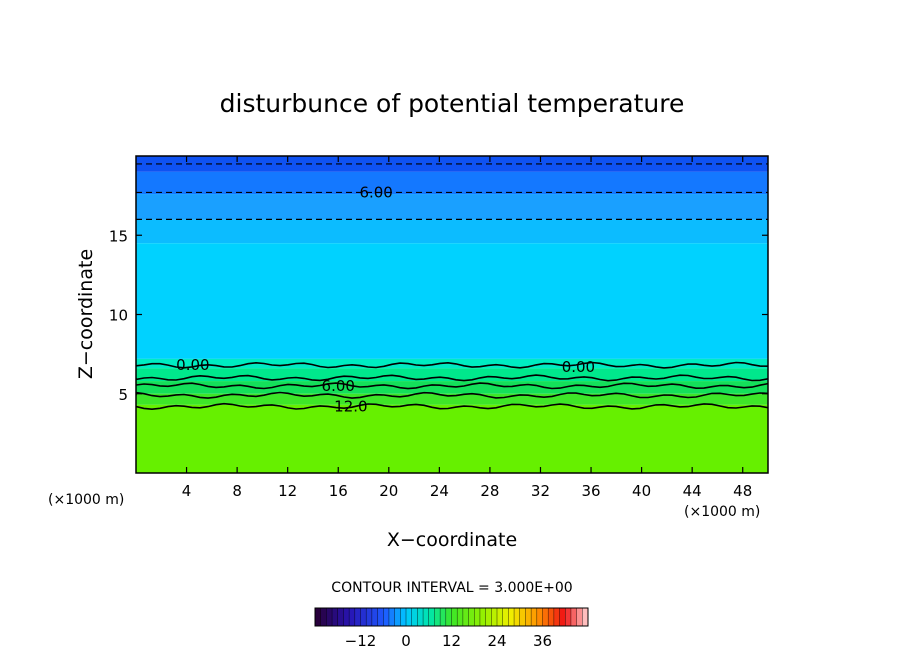 This screenshot has width=904, height=654. What do you see at coordinates (451, 588) in the screenshot?
I see `contour-interval-note: CONTOUR INTERVAL = 3.000E+00` at bounding box center [451, 588].